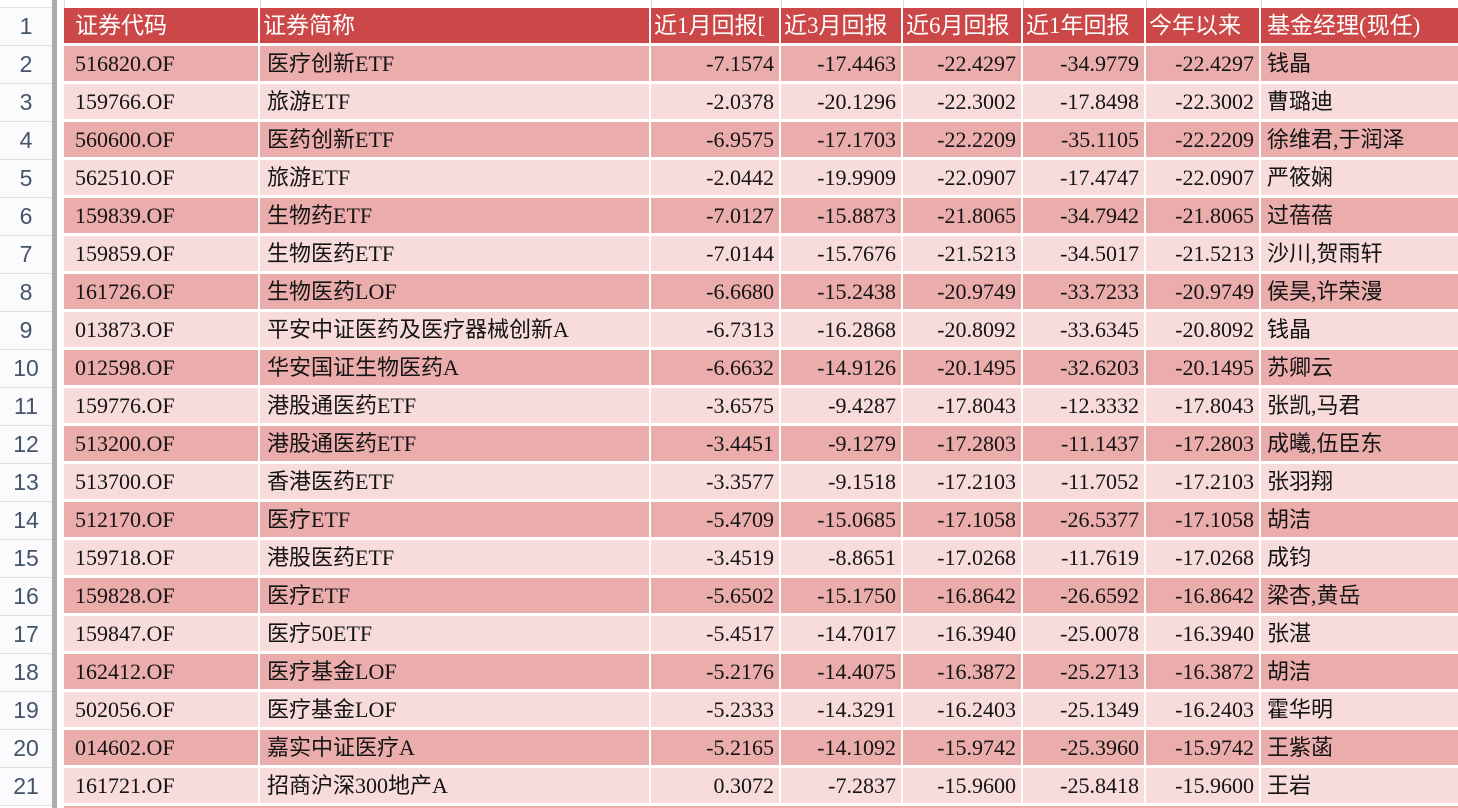 The image size is (1458, 808). I want to click on table-cell: 医药创新ETF, so click(455, 141).